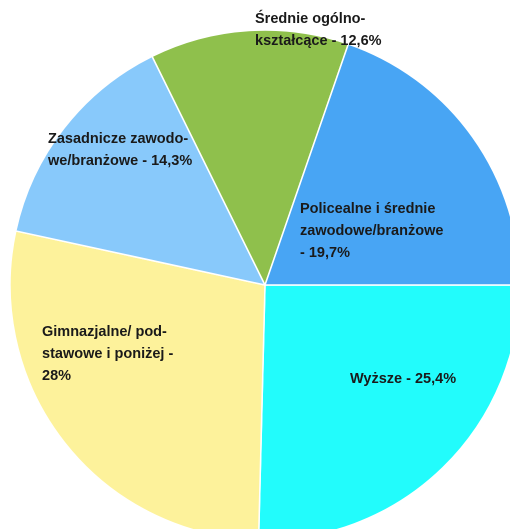 Image resolution: width=510 pixels, height=529 pixels. I want to click on value-label: 28%, so click(56, 376).